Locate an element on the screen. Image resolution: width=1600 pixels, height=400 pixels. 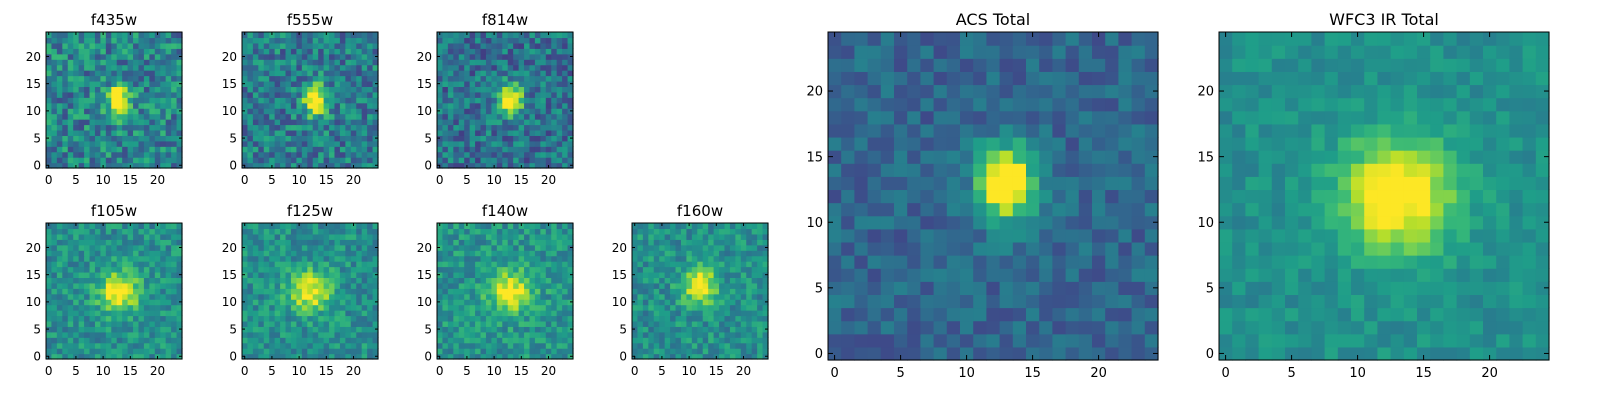
panel-title: f555w is located at coordinates (310, 20).